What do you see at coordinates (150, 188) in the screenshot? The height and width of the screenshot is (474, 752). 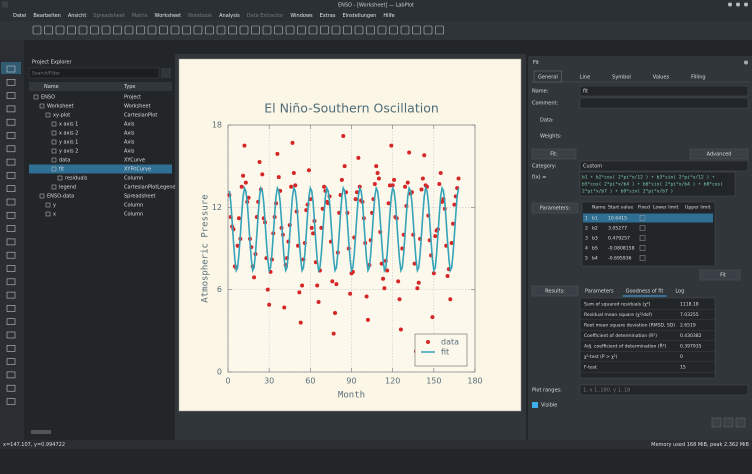 I see `tree-type: CartesianPlotLegend` at bounding box center [150, 188].